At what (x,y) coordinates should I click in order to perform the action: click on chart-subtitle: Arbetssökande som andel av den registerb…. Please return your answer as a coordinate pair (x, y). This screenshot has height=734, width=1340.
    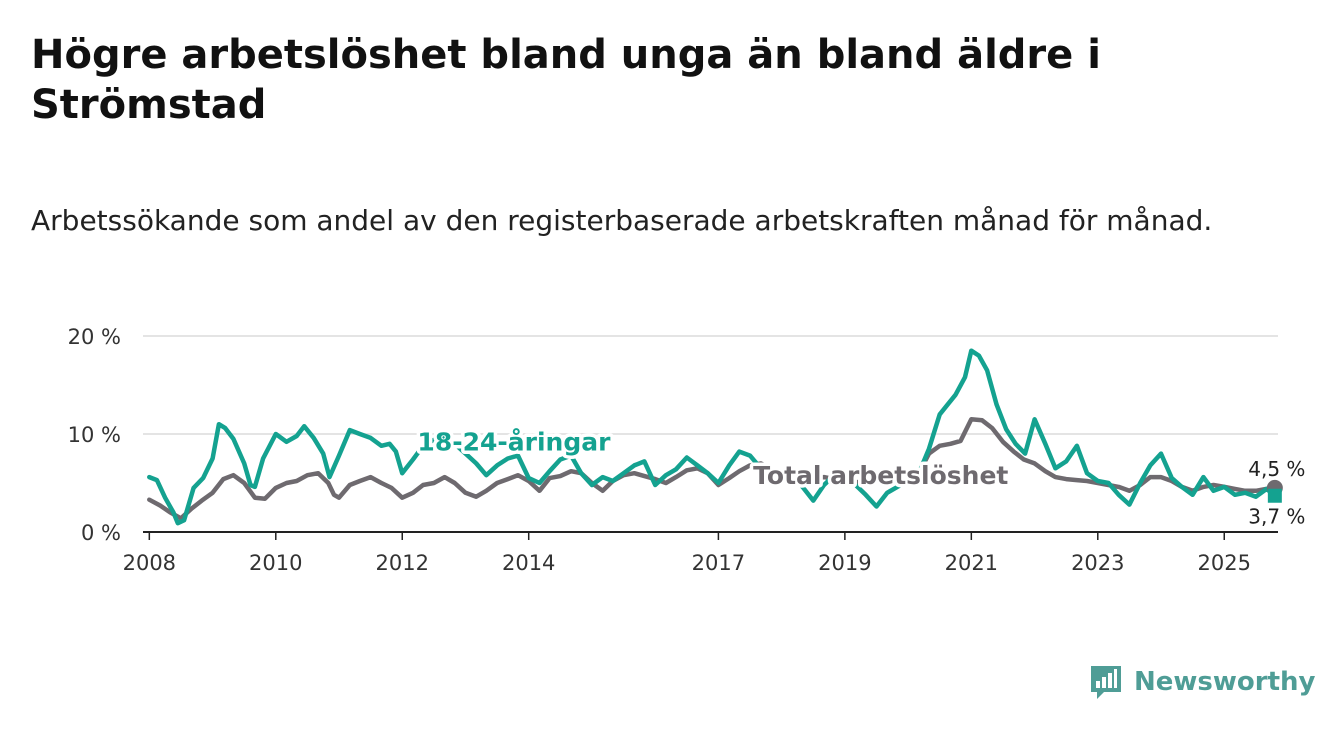
    Looking at the image, I should click on (622, 220).